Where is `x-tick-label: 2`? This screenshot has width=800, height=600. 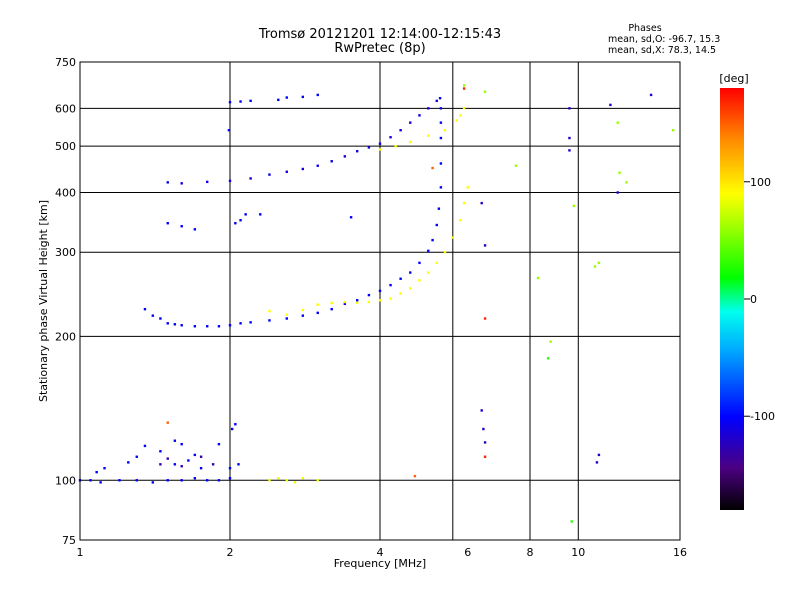
x-tick-label: 2 is located at coordinates (230, 552).